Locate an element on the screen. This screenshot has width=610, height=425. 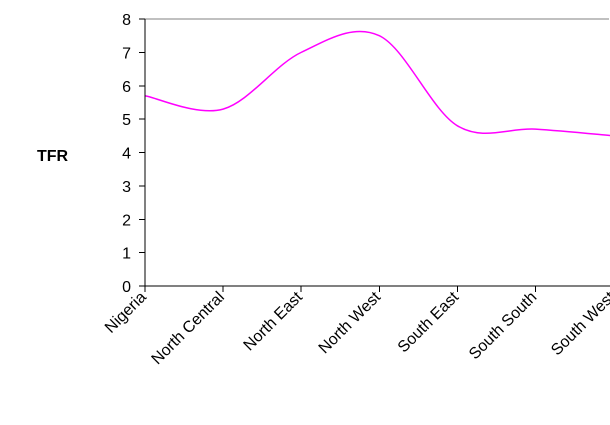
x-tick-label: North East is located at coordinates (274, 321).